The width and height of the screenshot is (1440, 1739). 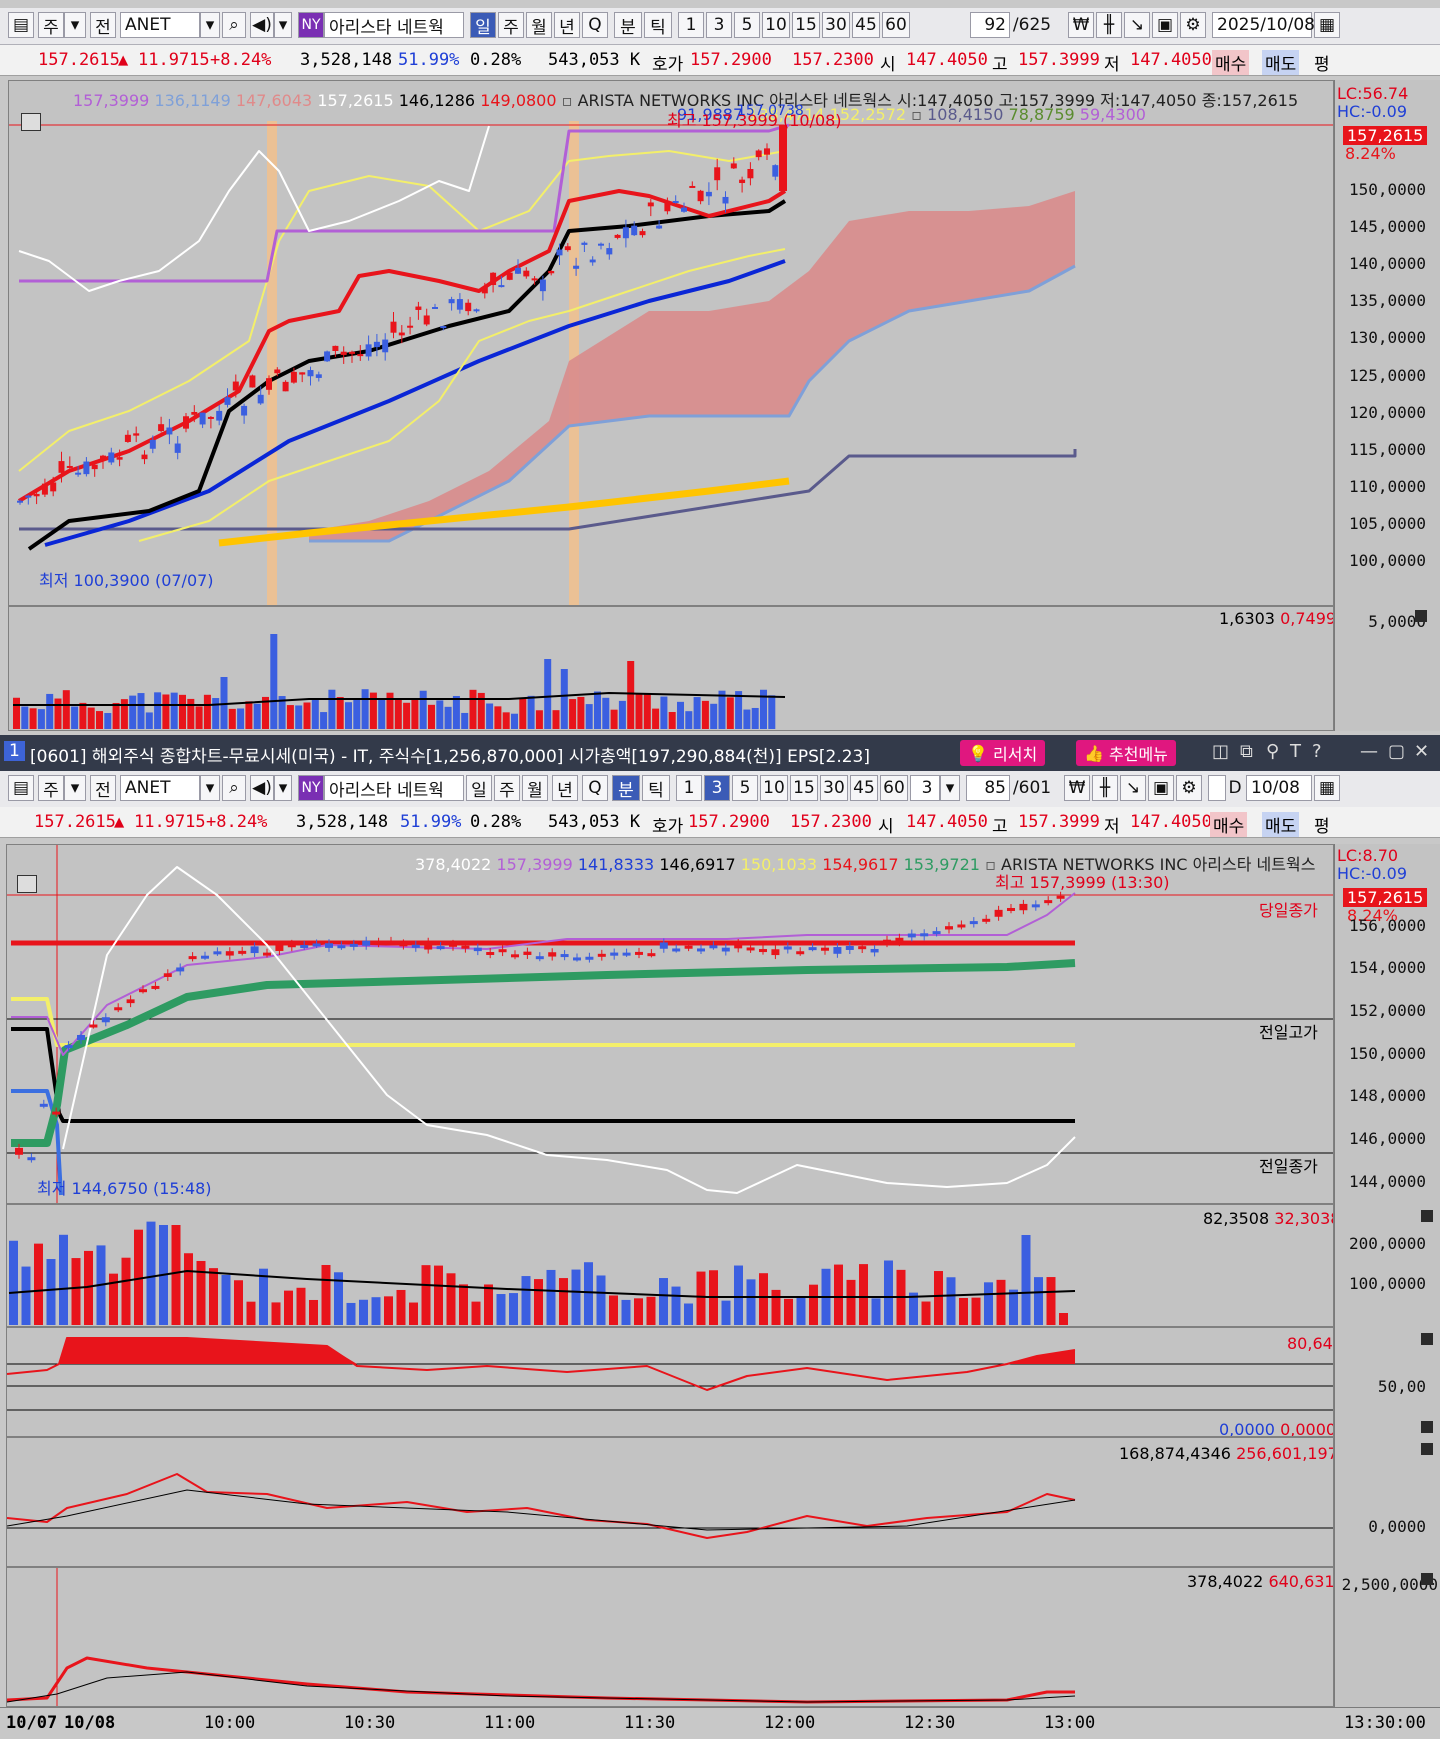 I want to click on help-icon: ?, so click(x=1317, y=751).